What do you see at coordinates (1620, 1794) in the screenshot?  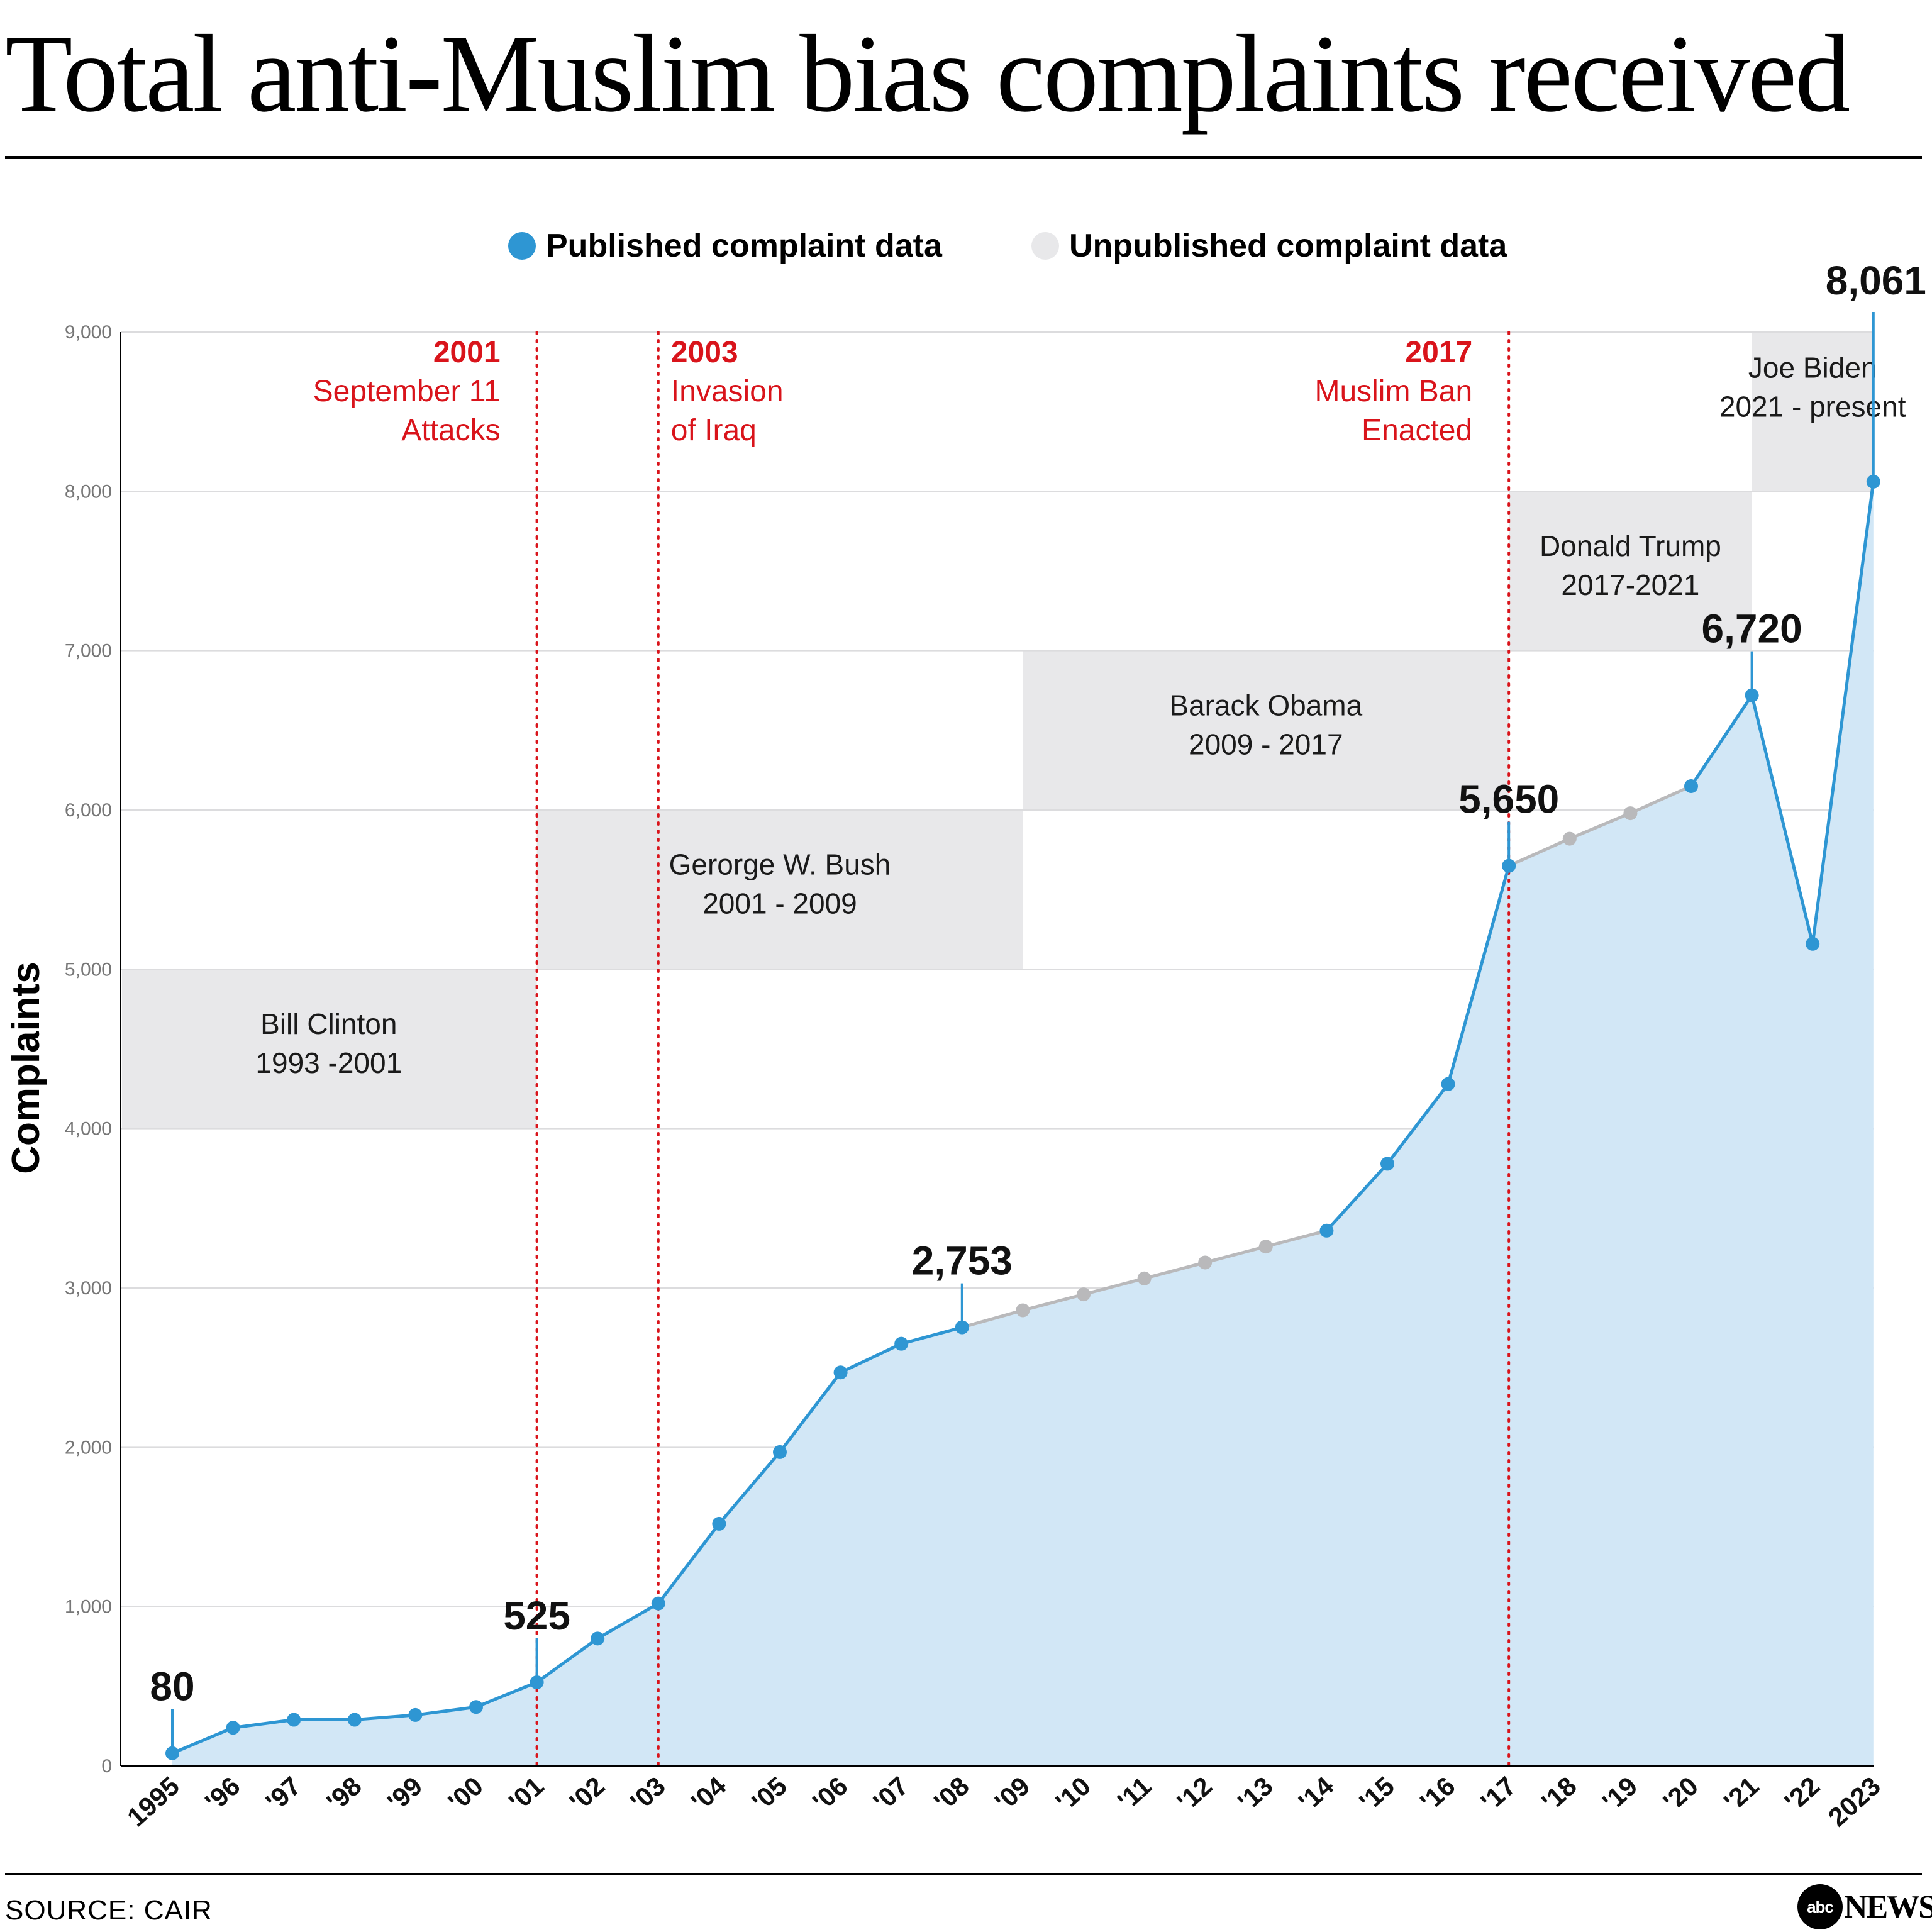 I see `x-tick-label-24: '19` at bounding box center [1620, 1794].